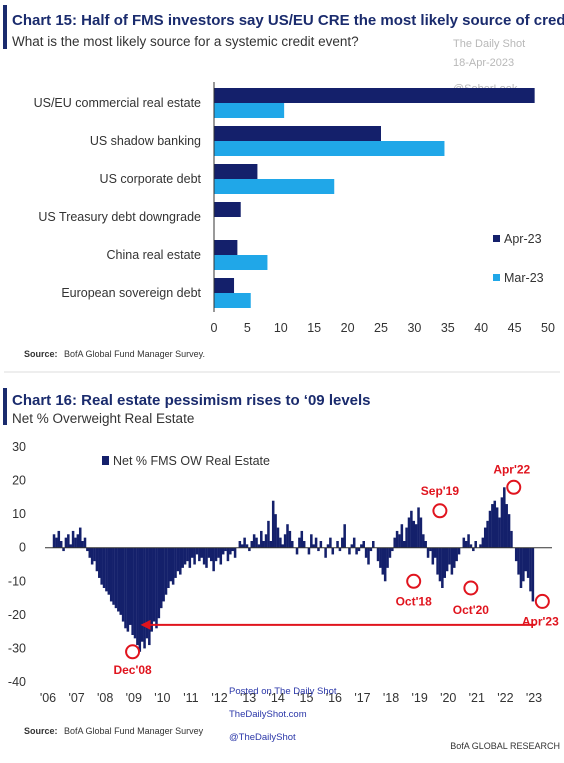  What do you see at coordinates (5, 27) in the screenshot?
I see `chart15-title-accent` at bounding box center [5, 27].